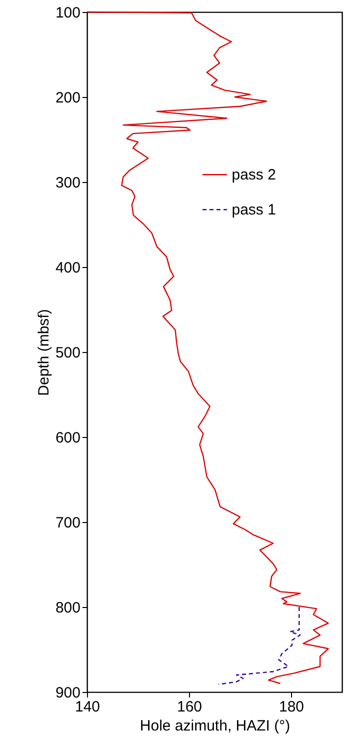  I want to click on y-axis-title: Depth (mbsf), so click(43, 352).